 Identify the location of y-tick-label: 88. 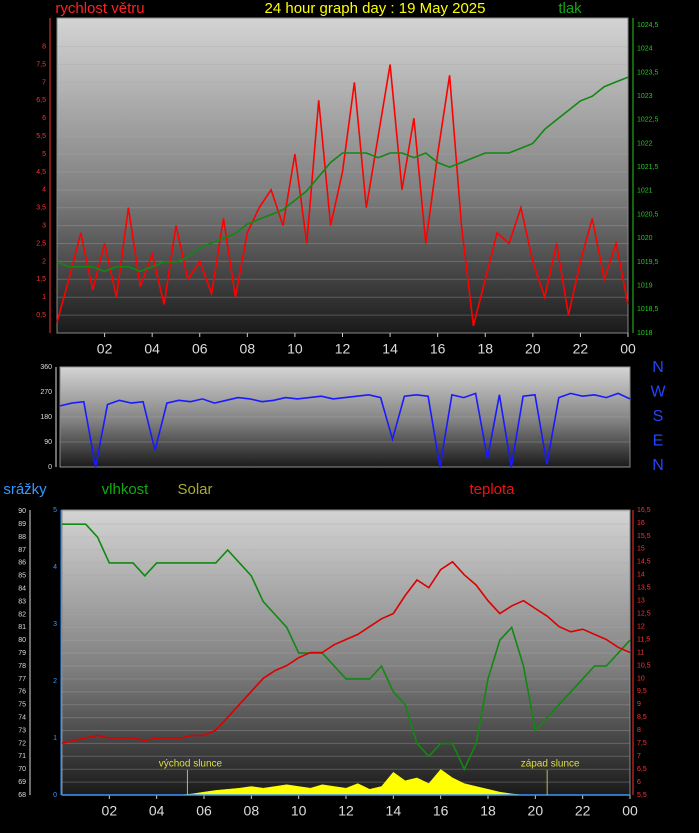
(22, 537).